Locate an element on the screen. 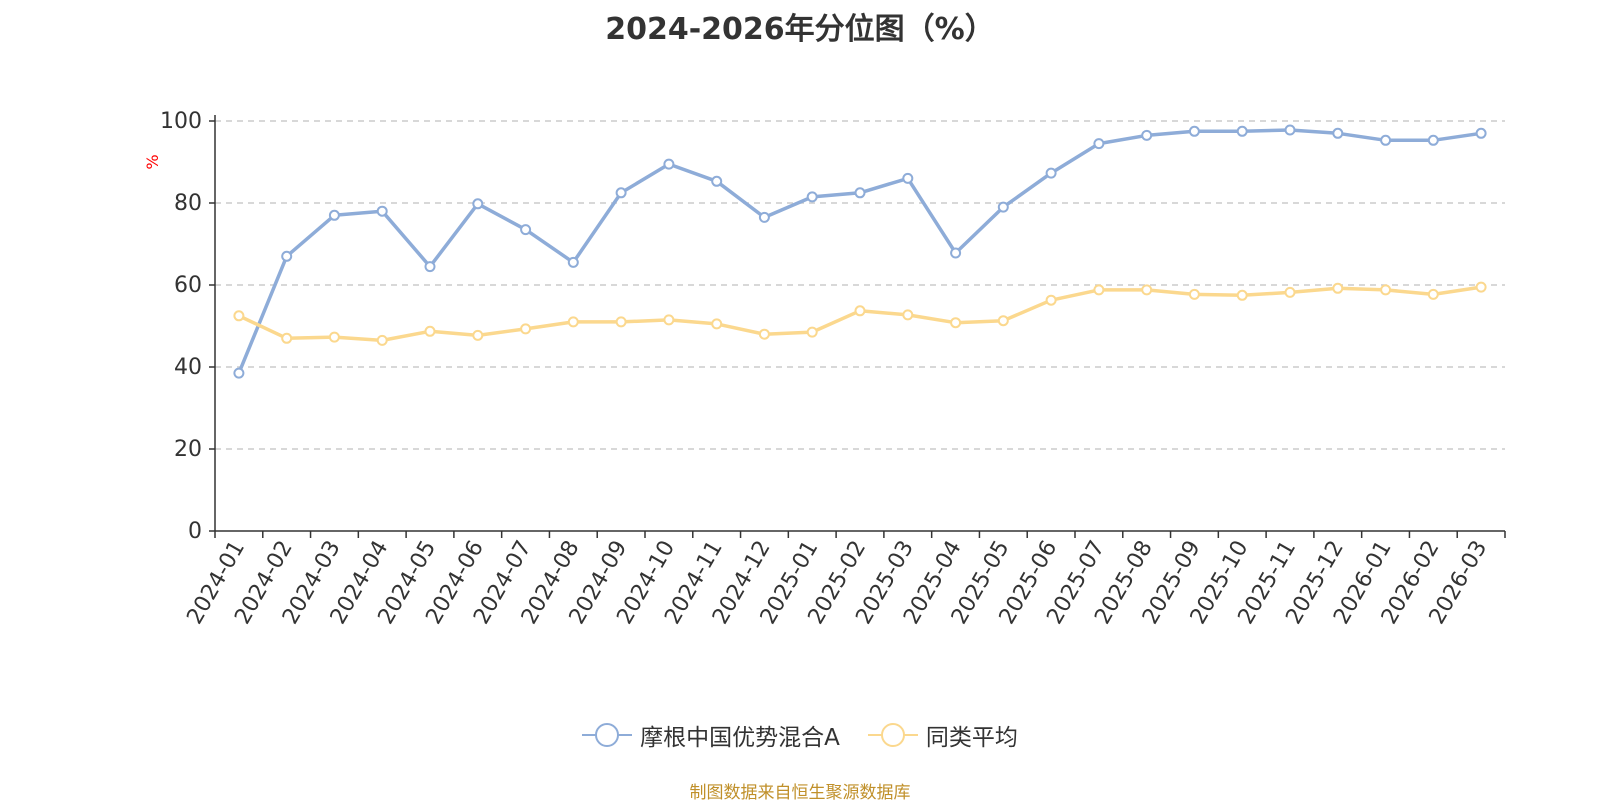 The image size is (1600, 803). legend-item-series-2: 同类平均 is located at coordinates (942, 735).